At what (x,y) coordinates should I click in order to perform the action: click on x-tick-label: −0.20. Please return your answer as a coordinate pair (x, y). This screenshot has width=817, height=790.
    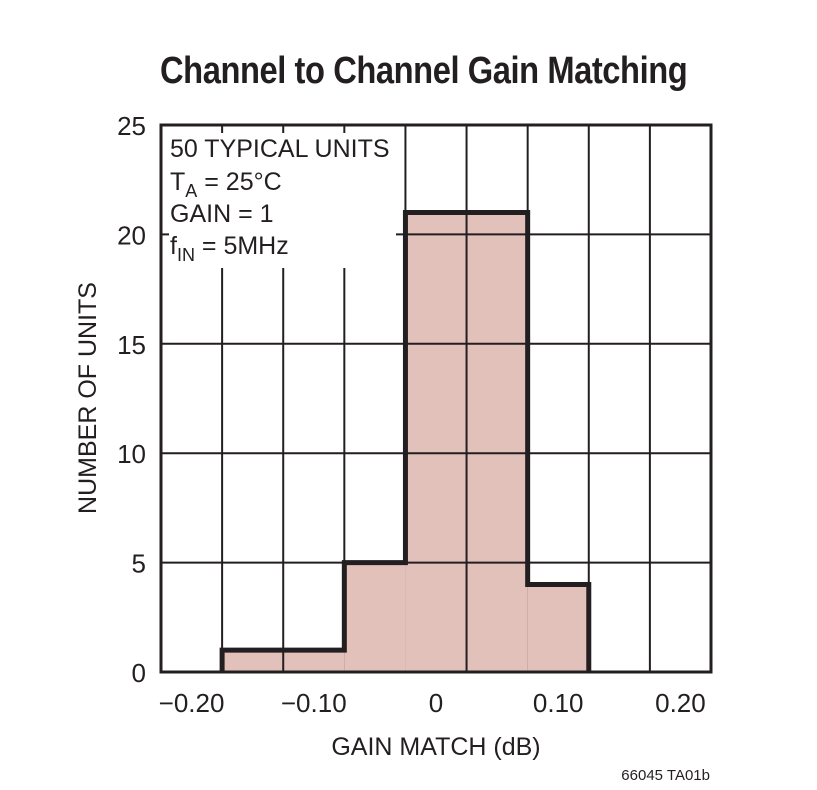
    Looking at the image, I should click on (192, 703).